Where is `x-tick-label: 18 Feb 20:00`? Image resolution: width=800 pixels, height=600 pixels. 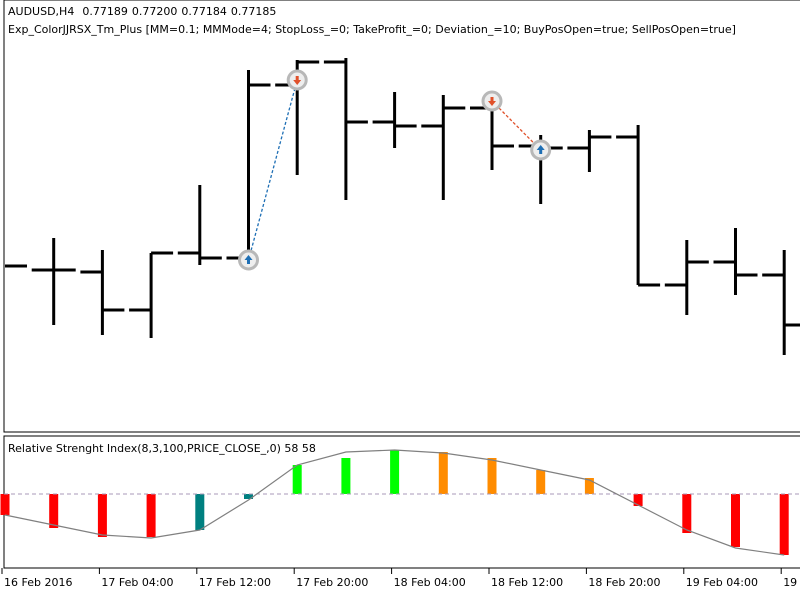 x-tick-label: 18 Feb 20:00 is located at coordinates (624, 582).